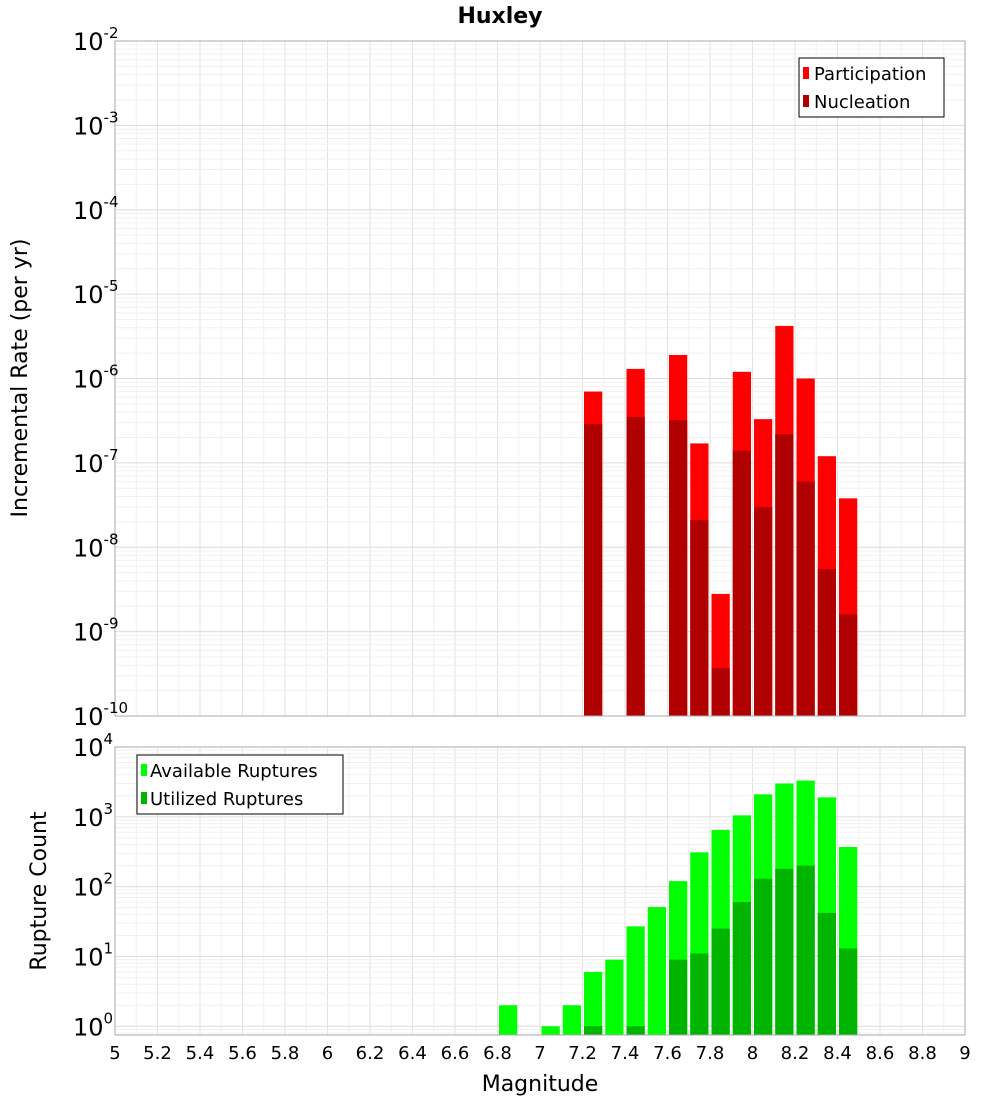 This screenshot has height=1100, width=1000. I want to click on legend-swatch-available-ruptures, so click(144, 770).